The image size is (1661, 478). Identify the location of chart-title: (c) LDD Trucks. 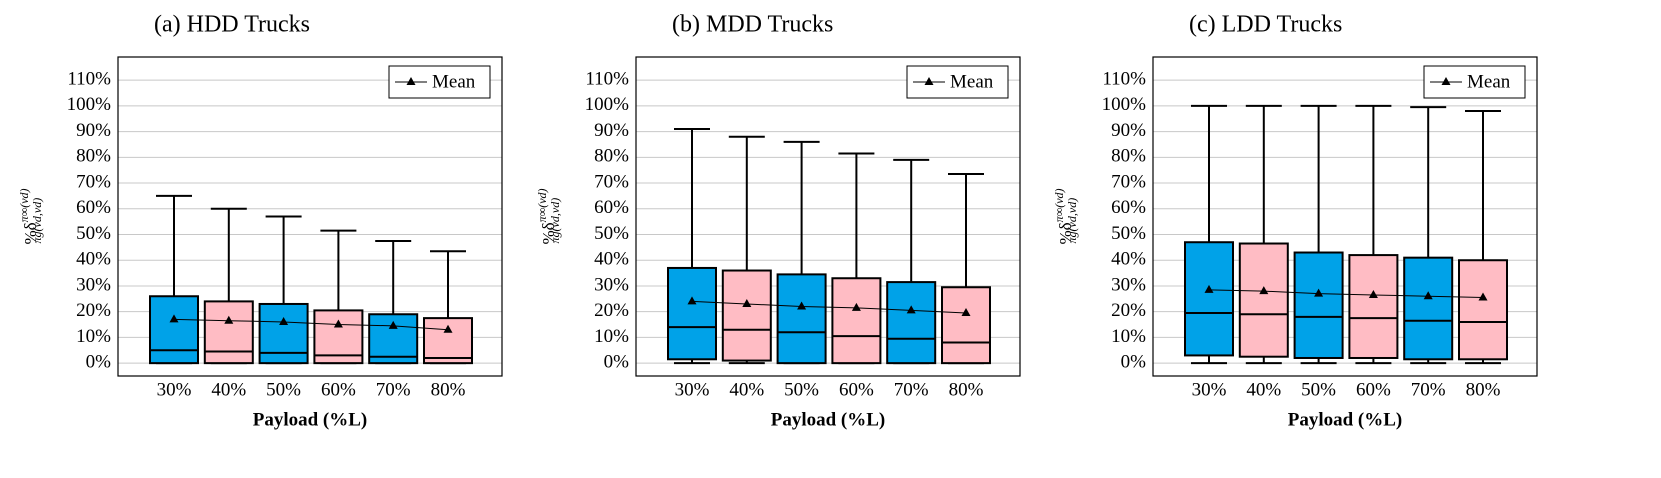
(1265, 25).